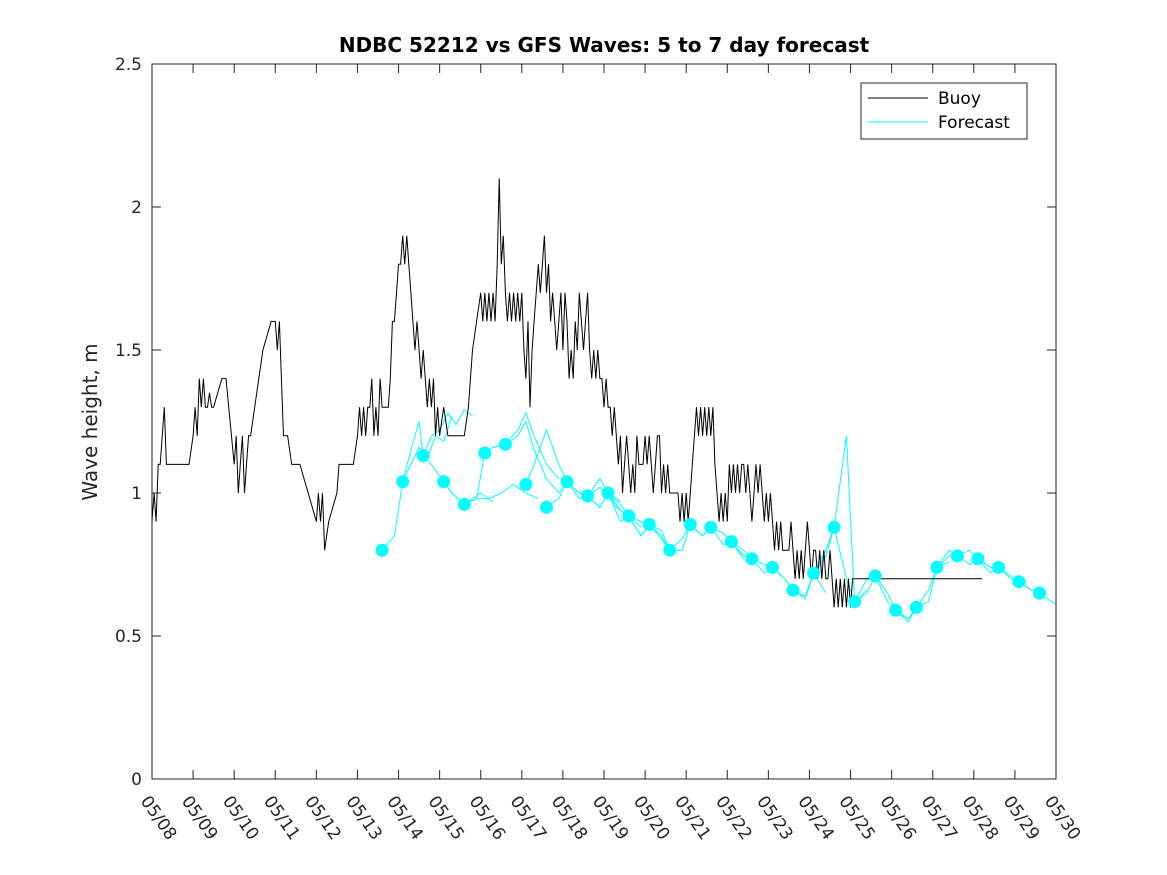 This screenshot has width=1167, height=875. I want to click on x-tick-label: 05/11, so click(281, 818).